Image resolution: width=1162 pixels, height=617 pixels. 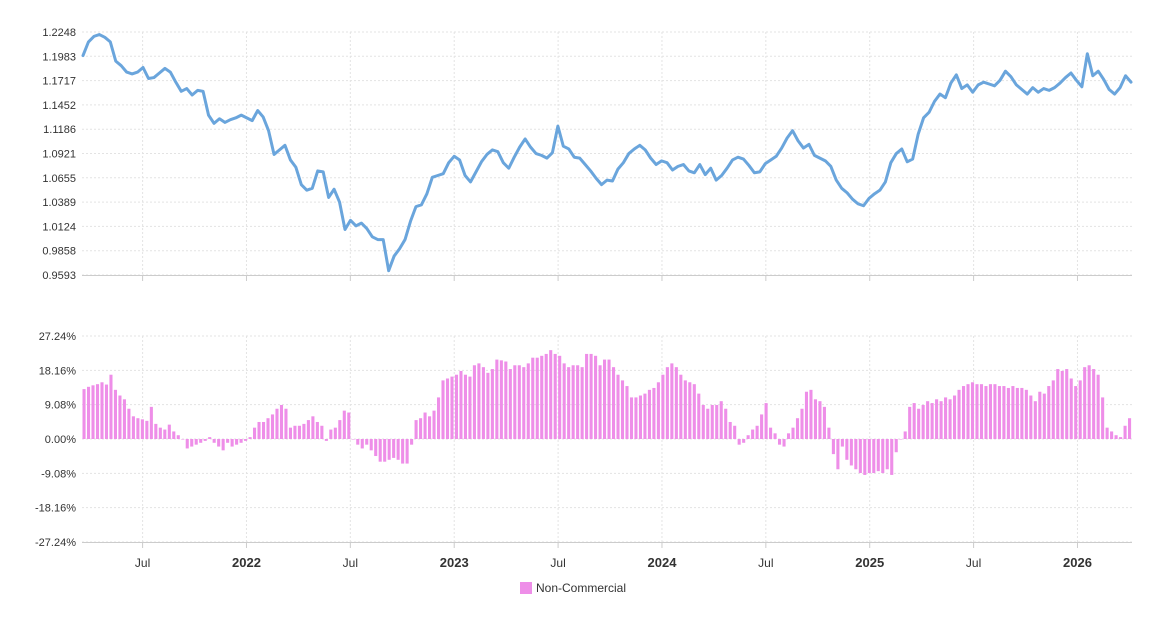 I want to click on bottom-y-tick-label: 18.16%, so click(x=58, y=371).